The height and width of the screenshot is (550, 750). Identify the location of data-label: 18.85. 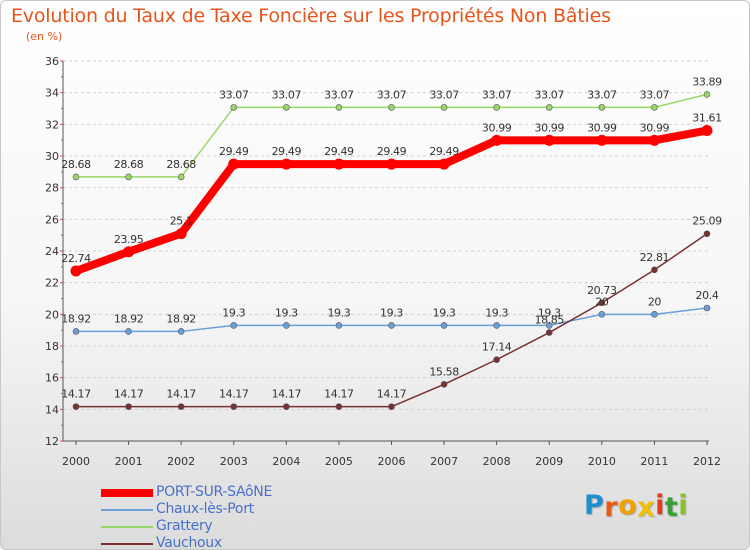
(550, 320).